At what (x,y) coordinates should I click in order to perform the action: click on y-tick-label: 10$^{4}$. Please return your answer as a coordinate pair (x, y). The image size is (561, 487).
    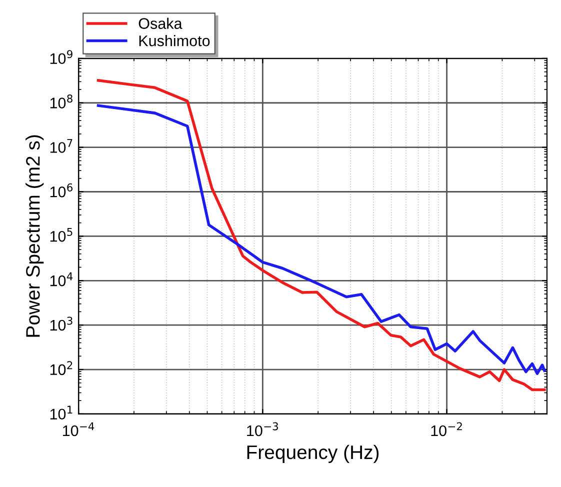
    Looking at the image, I should click on (61, 279).